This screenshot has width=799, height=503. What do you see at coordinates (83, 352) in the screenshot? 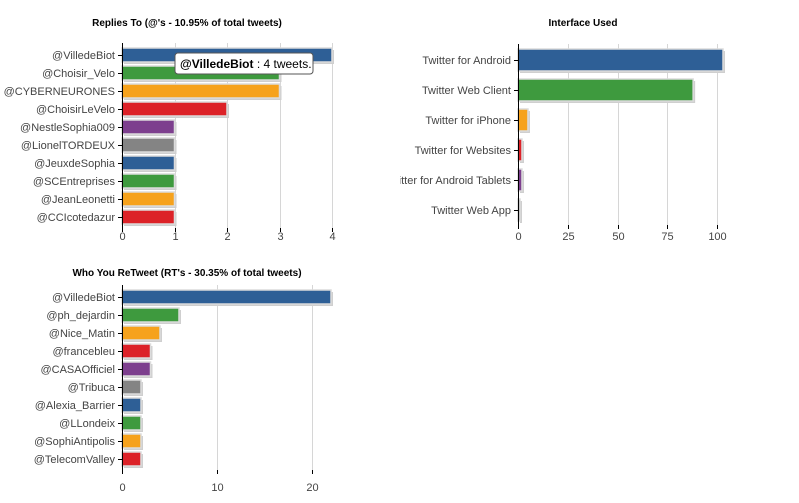
I see `retweet-category-label: @francebleu` at bounding box center [83, 352].